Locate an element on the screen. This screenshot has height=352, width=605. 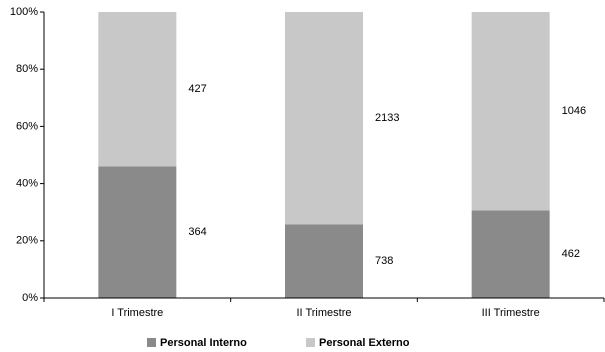
y-tick-label: 60% is located at coordinates (27, 126).